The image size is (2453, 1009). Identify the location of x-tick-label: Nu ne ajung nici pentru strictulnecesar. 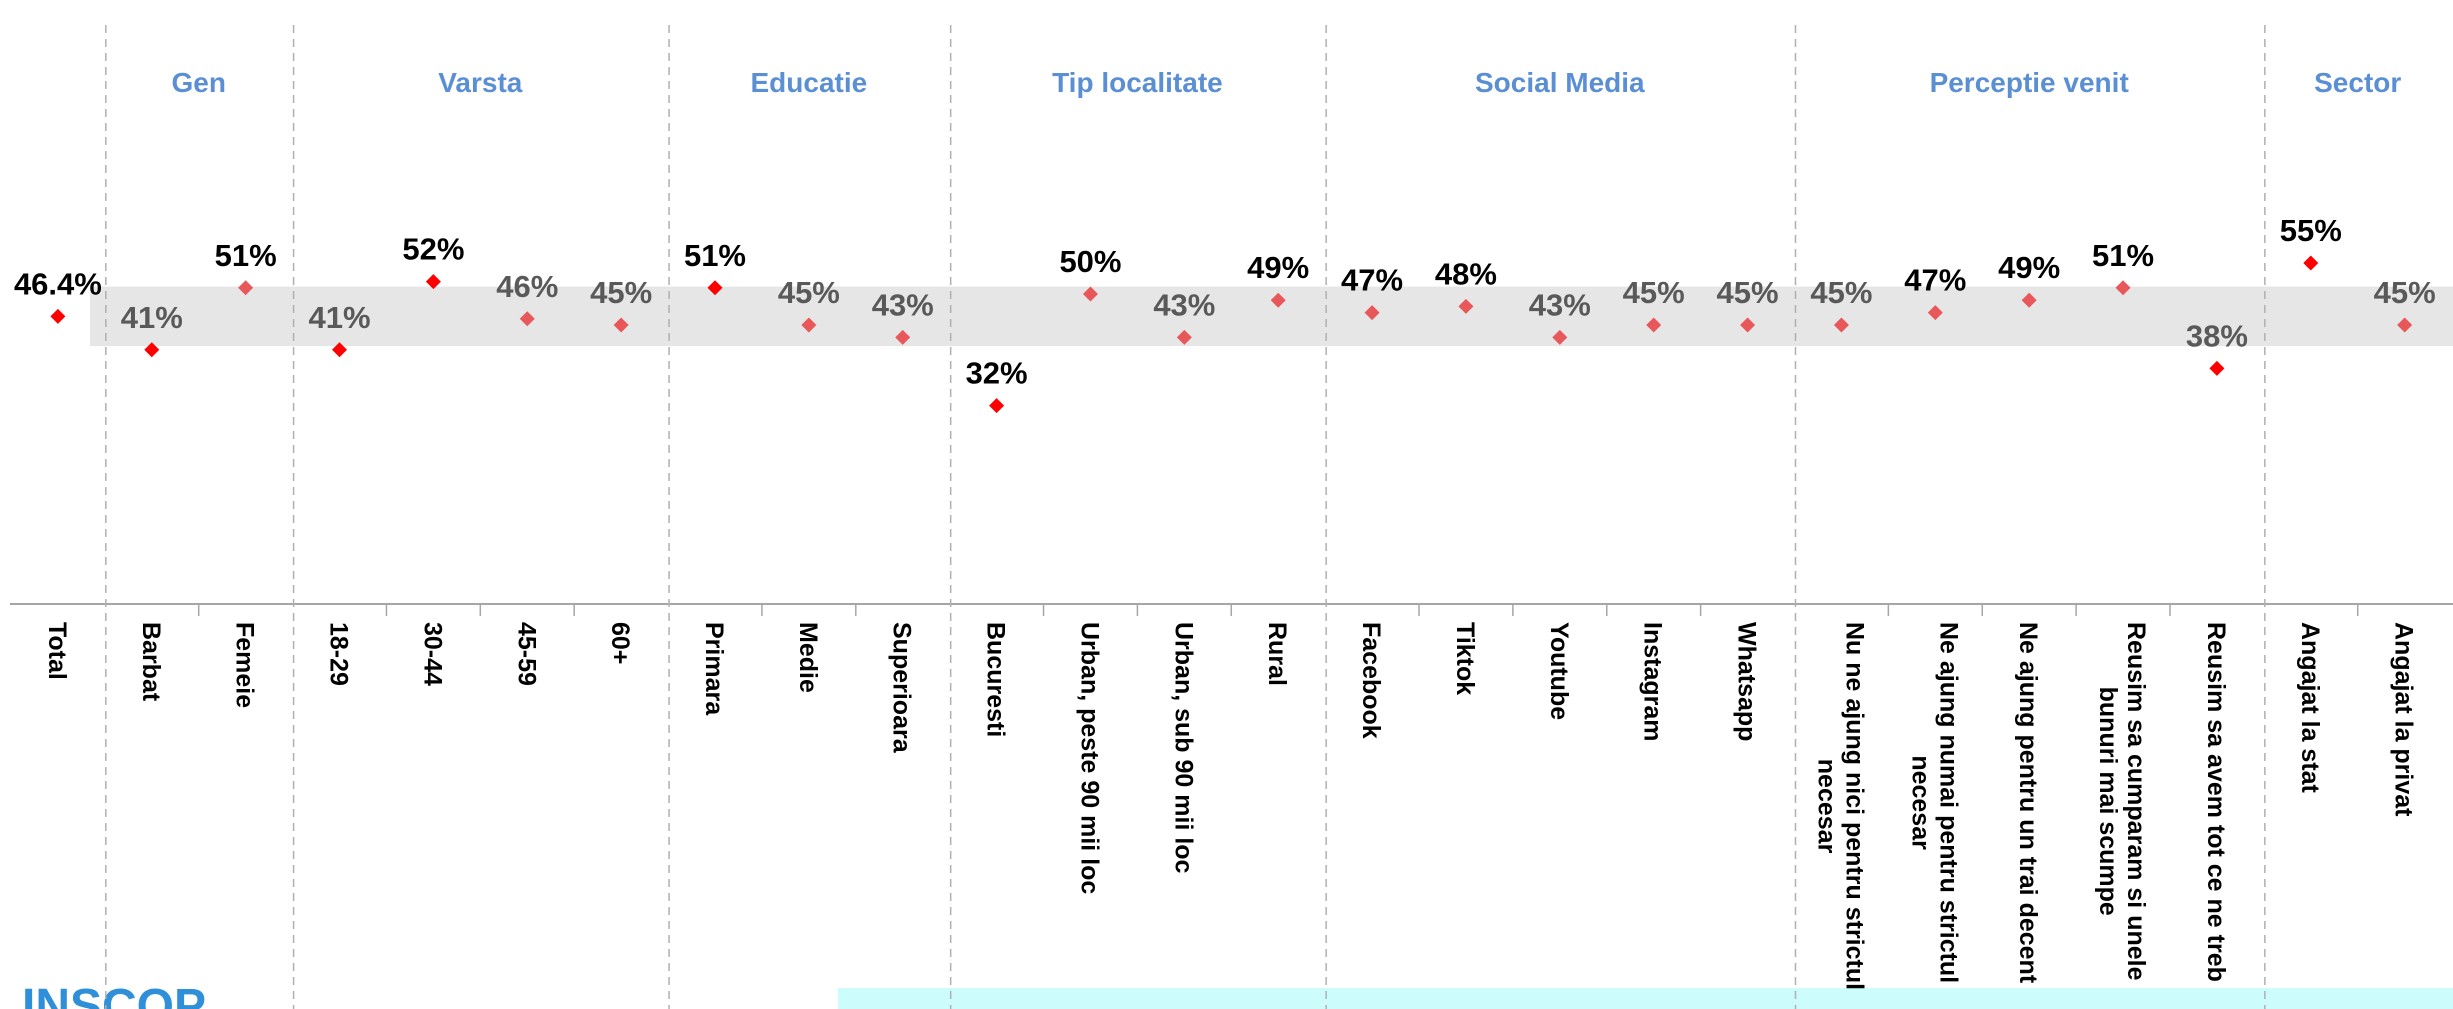
(1840, 806).